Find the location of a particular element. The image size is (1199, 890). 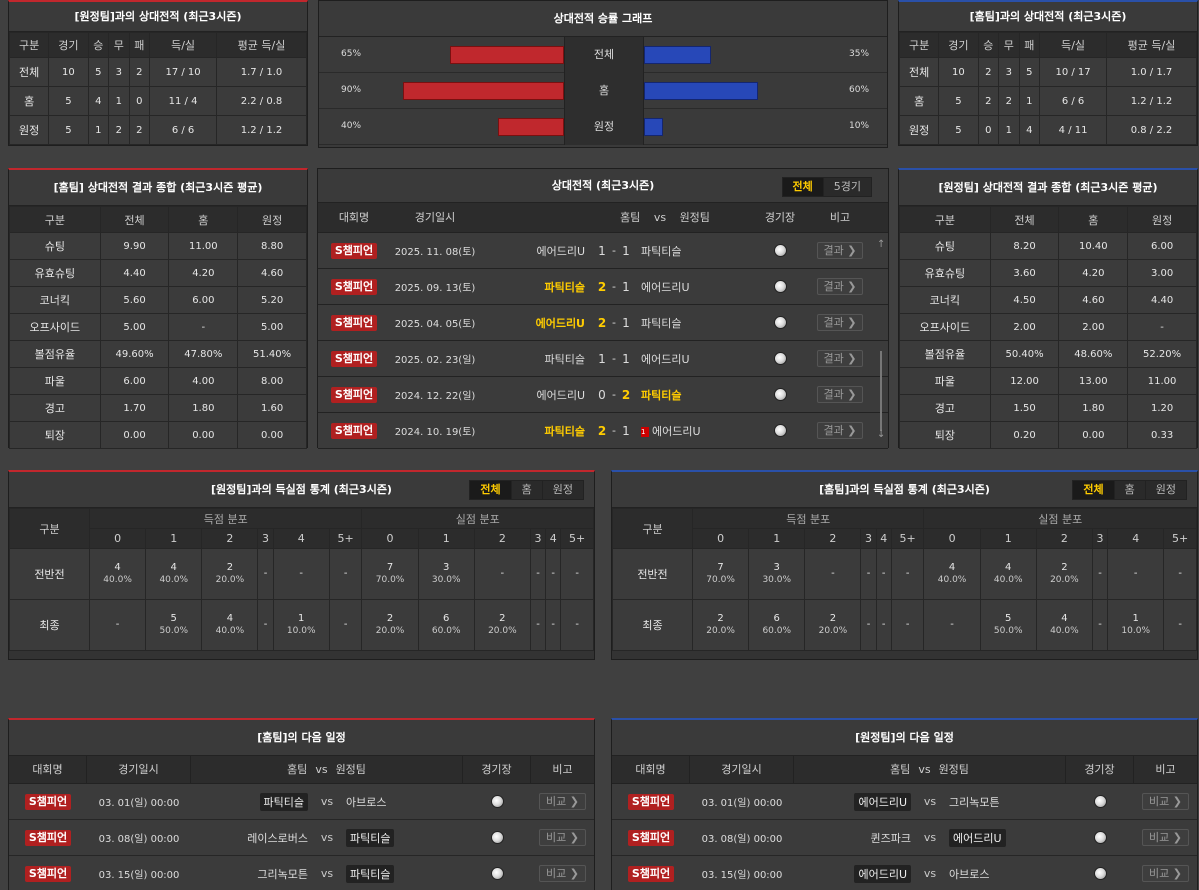

scroll-thumb is located at coordinates (881, 391).